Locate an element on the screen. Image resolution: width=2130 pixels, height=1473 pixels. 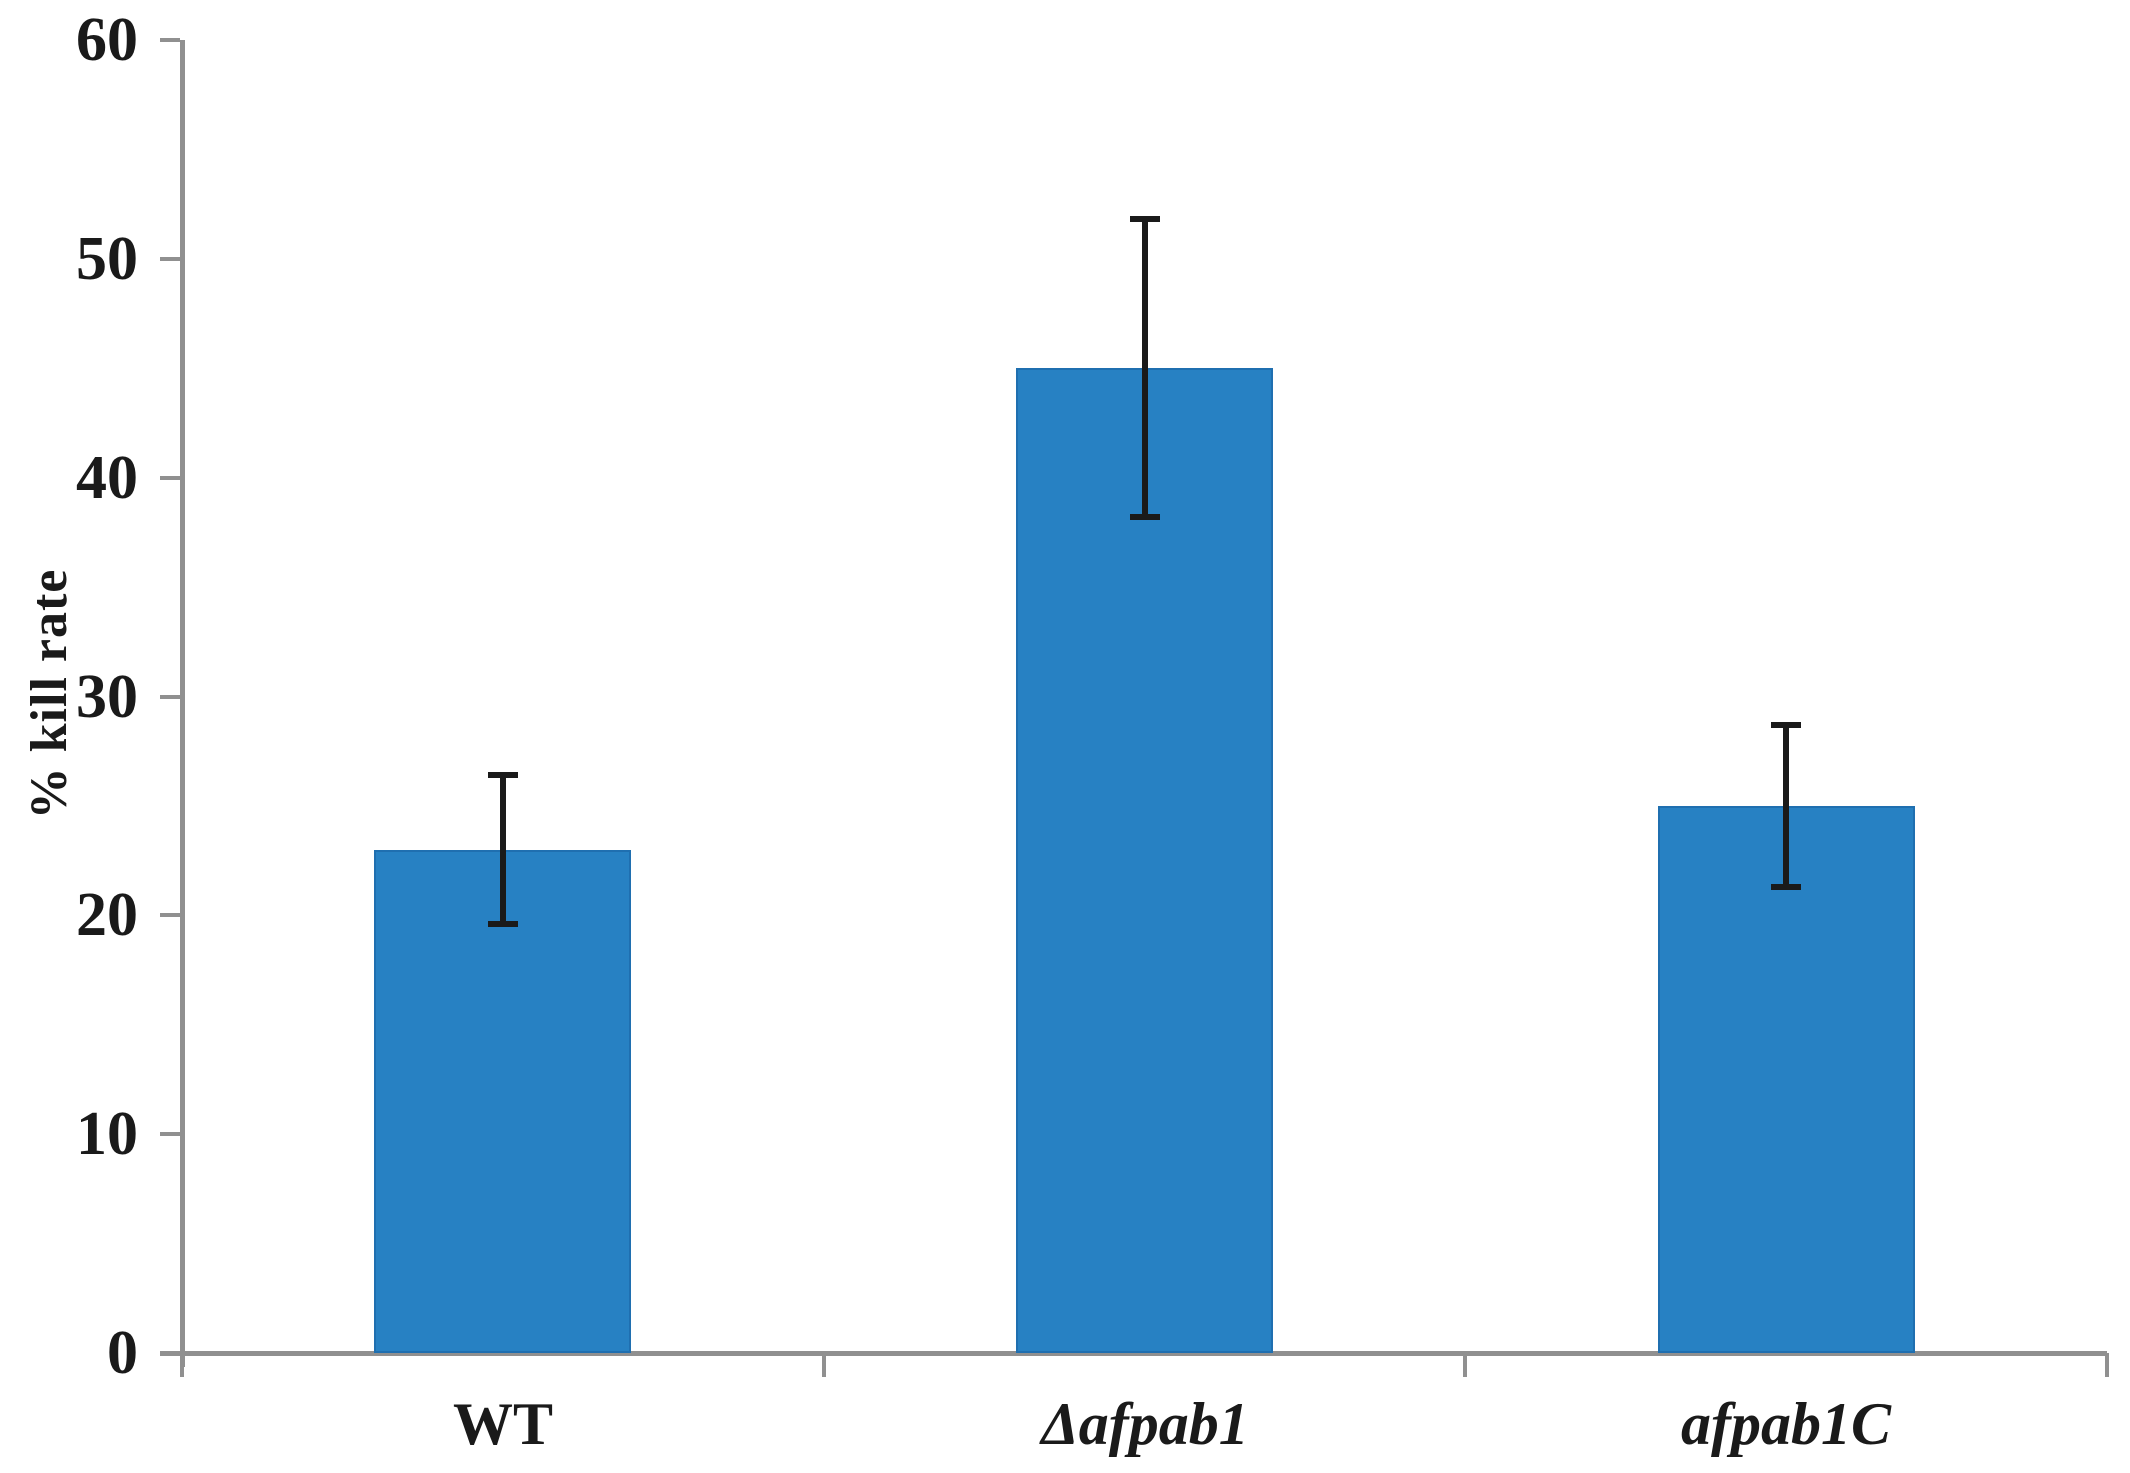
bar-WT is located at coordinates (502, 1101).